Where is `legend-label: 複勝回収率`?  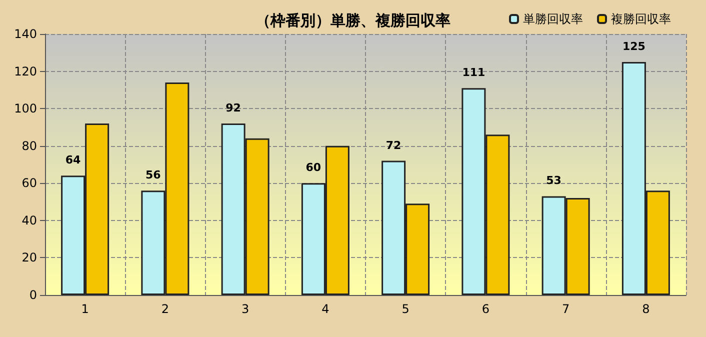 legend-label: 複勝回収率 is located at coordinates (641, 19).